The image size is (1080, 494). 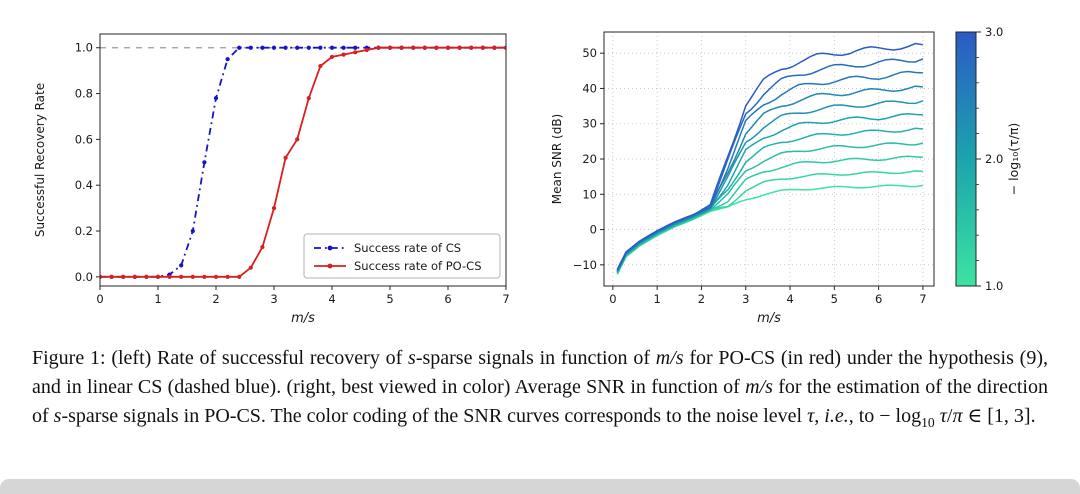 What do you see at coordinates (994, 32) in the screenshot?
I see `svg-text: 3.0` at bounding box center [994, 32].